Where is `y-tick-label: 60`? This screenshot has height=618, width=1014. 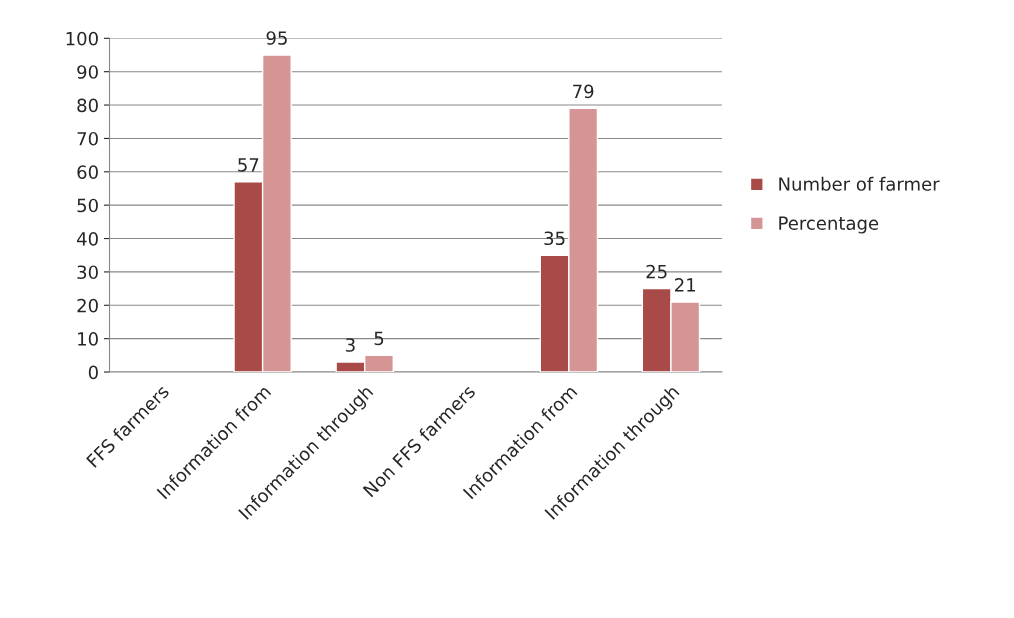 y-tick-label: 60 is located at coordinates (87, 172).